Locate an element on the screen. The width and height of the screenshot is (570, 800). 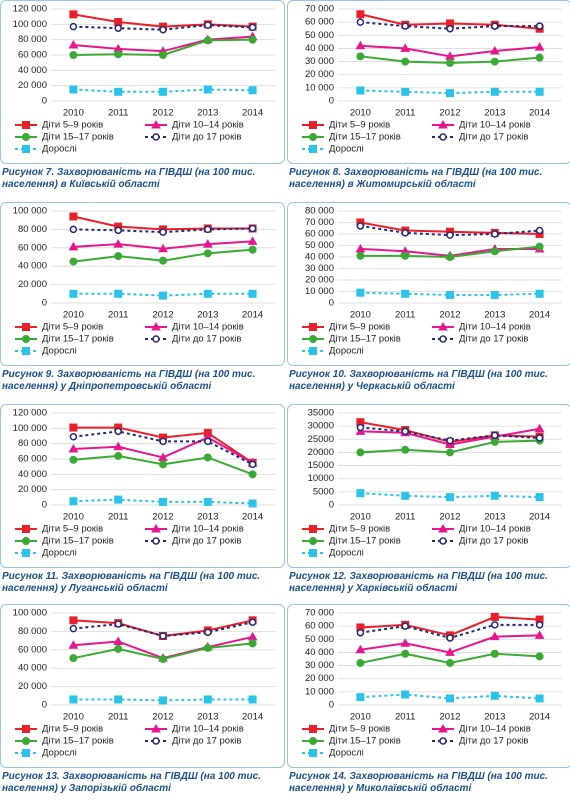
y-tick-label: 30 000 is located at coordinates (319, 665).